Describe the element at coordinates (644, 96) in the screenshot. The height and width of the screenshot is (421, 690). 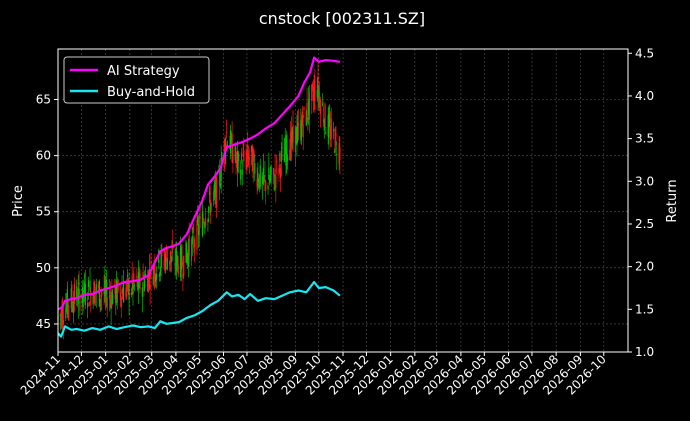
I see `y-right-tick-label: 4.0` at that location.